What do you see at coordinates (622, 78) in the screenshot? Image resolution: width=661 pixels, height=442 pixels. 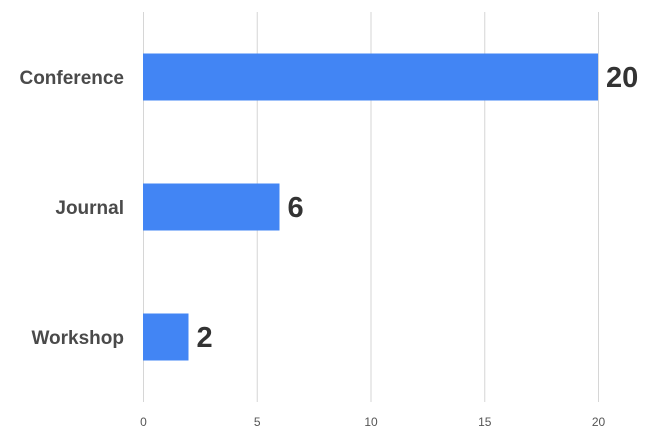 I see `data-label-conference: 20` at bounding box center [622, 78].